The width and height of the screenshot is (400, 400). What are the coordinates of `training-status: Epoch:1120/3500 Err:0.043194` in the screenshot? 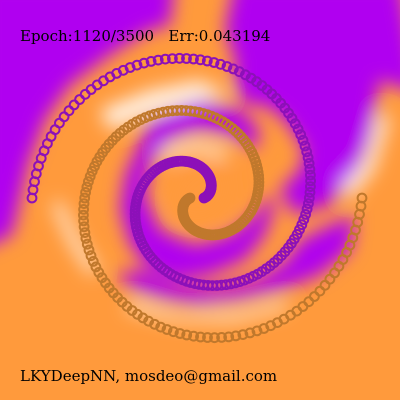 It's located at (145, 36).